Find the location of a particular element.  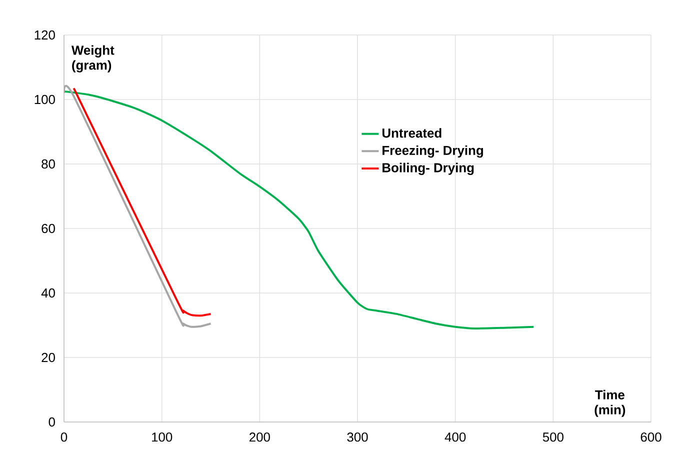

x-tick-label: 500 is located at coordinates (553, 437).